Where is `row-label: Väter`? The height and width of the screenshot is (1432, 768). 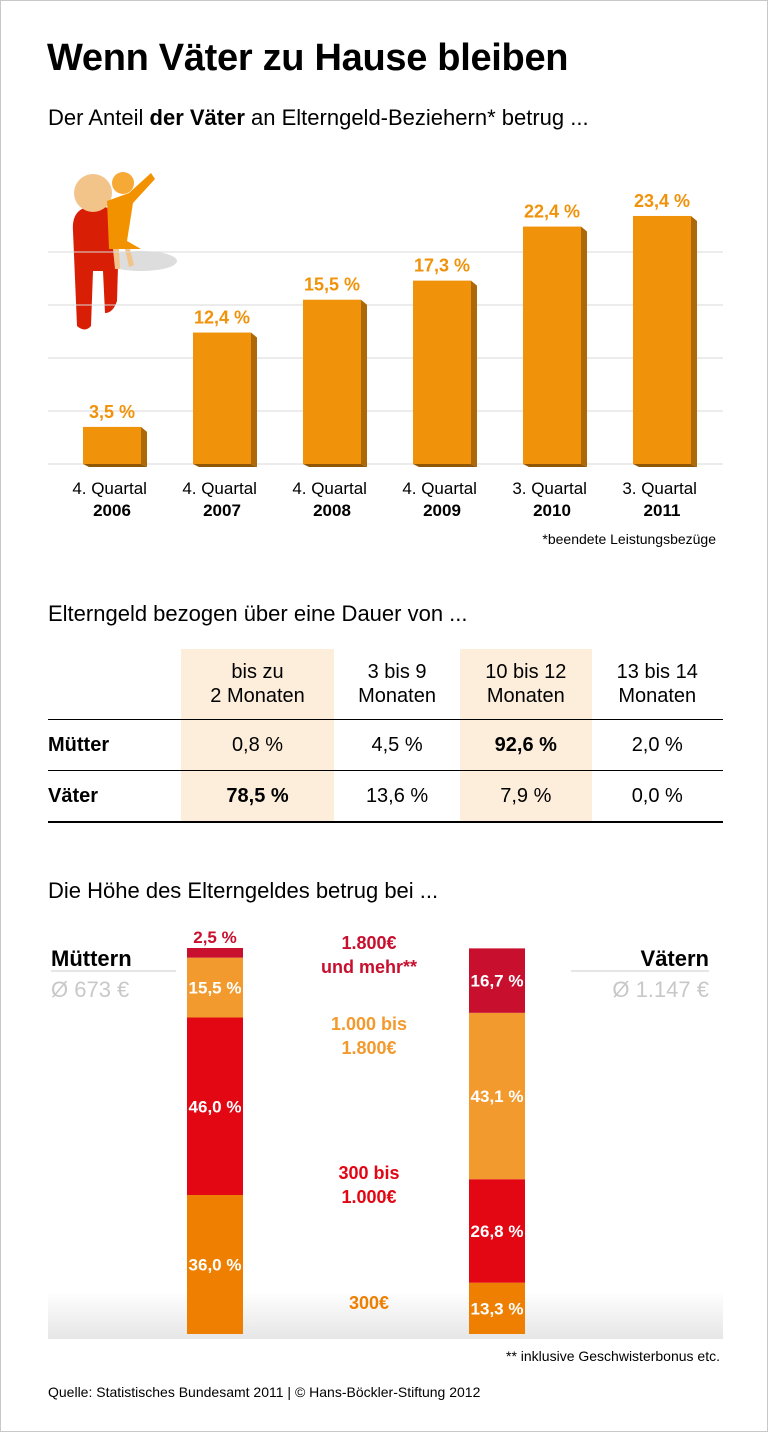 row-label: Väter is located at coordinates (114, 796).